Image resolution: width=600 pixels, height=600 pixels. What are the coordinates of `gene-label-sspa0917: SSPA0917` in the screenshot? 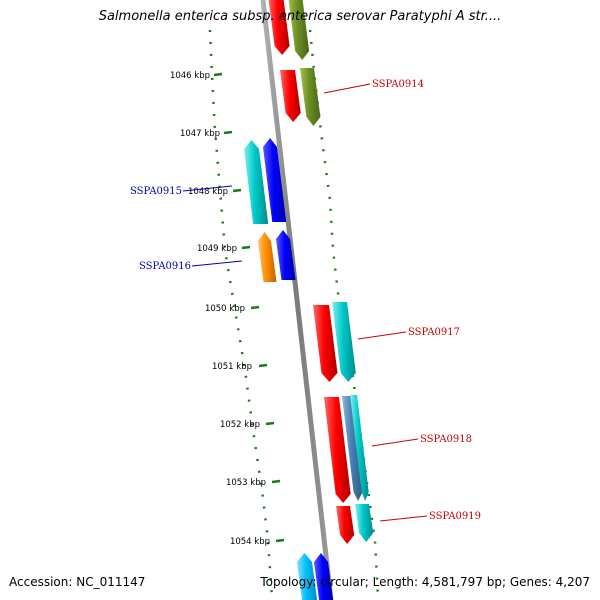 It's located at (434, 332).